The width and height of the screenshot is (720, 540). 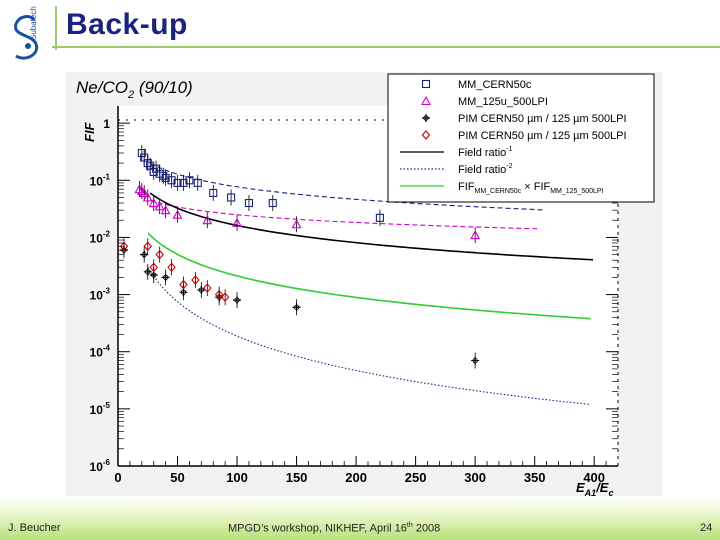 I want to click on y-tick-label: 10⁻⁵, so click(x=100, y=409).